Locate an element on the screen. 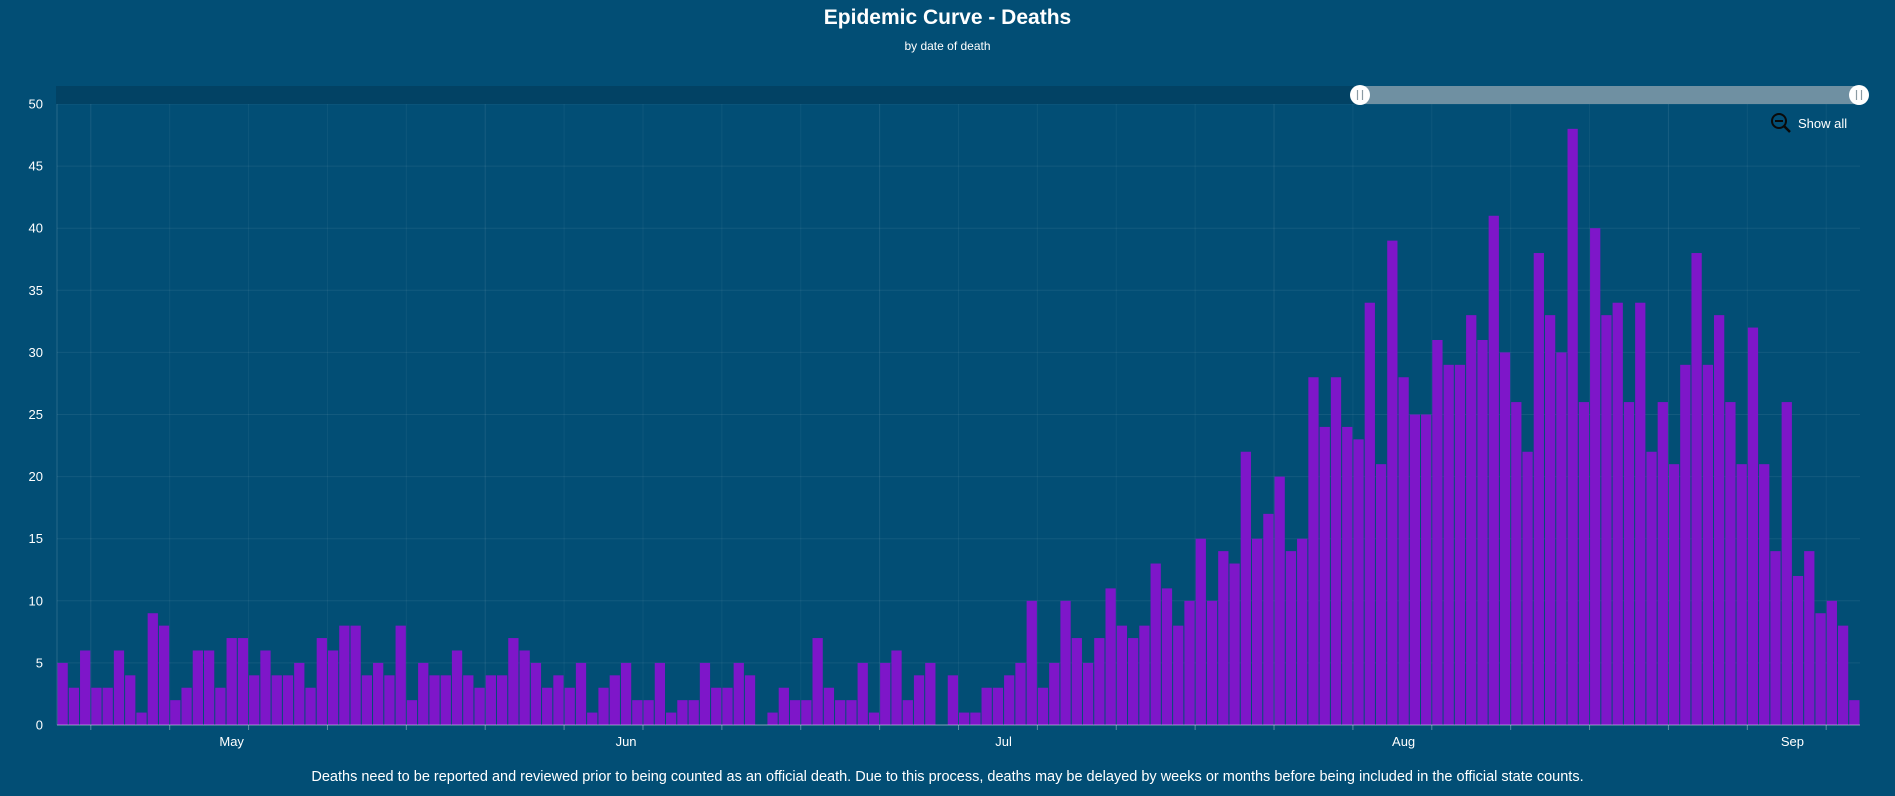 Image resolution: width=1895 pixels, height=796 pixels. scrollbar-handle-right is located at coordinates (1859, 95).